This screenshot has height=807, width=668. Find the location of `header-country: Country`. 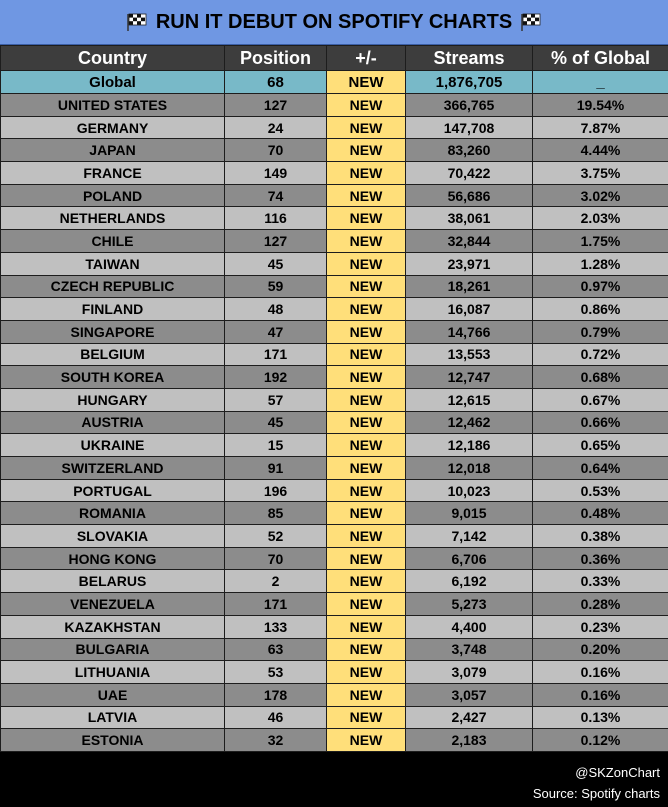

header-country: Country is located at coordinates (112, 58).